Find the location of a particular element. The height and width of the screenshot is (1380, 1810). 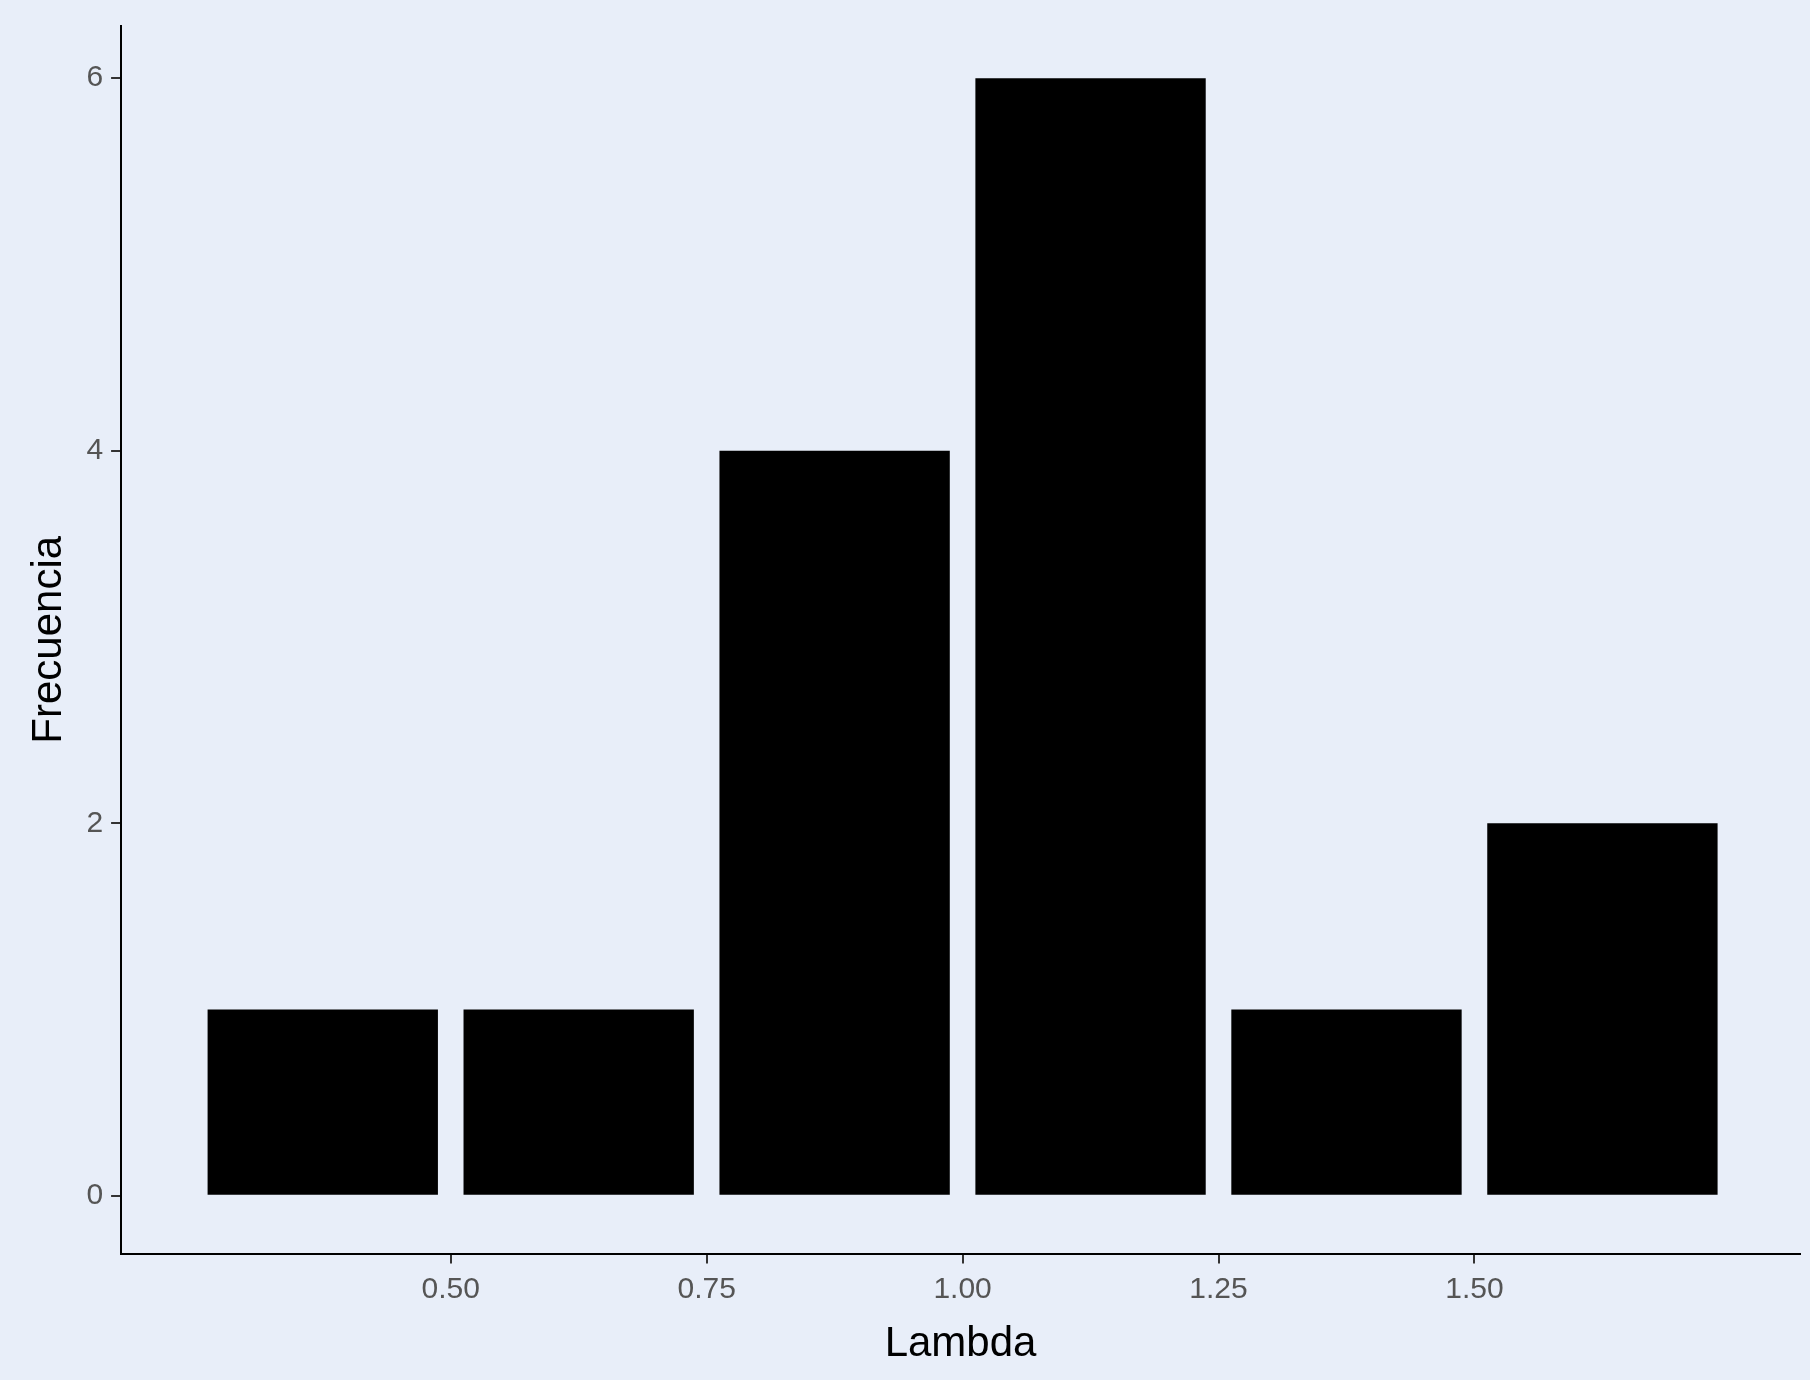

x-tick-label: 1.25 is located at coordinates (1218, 1287).